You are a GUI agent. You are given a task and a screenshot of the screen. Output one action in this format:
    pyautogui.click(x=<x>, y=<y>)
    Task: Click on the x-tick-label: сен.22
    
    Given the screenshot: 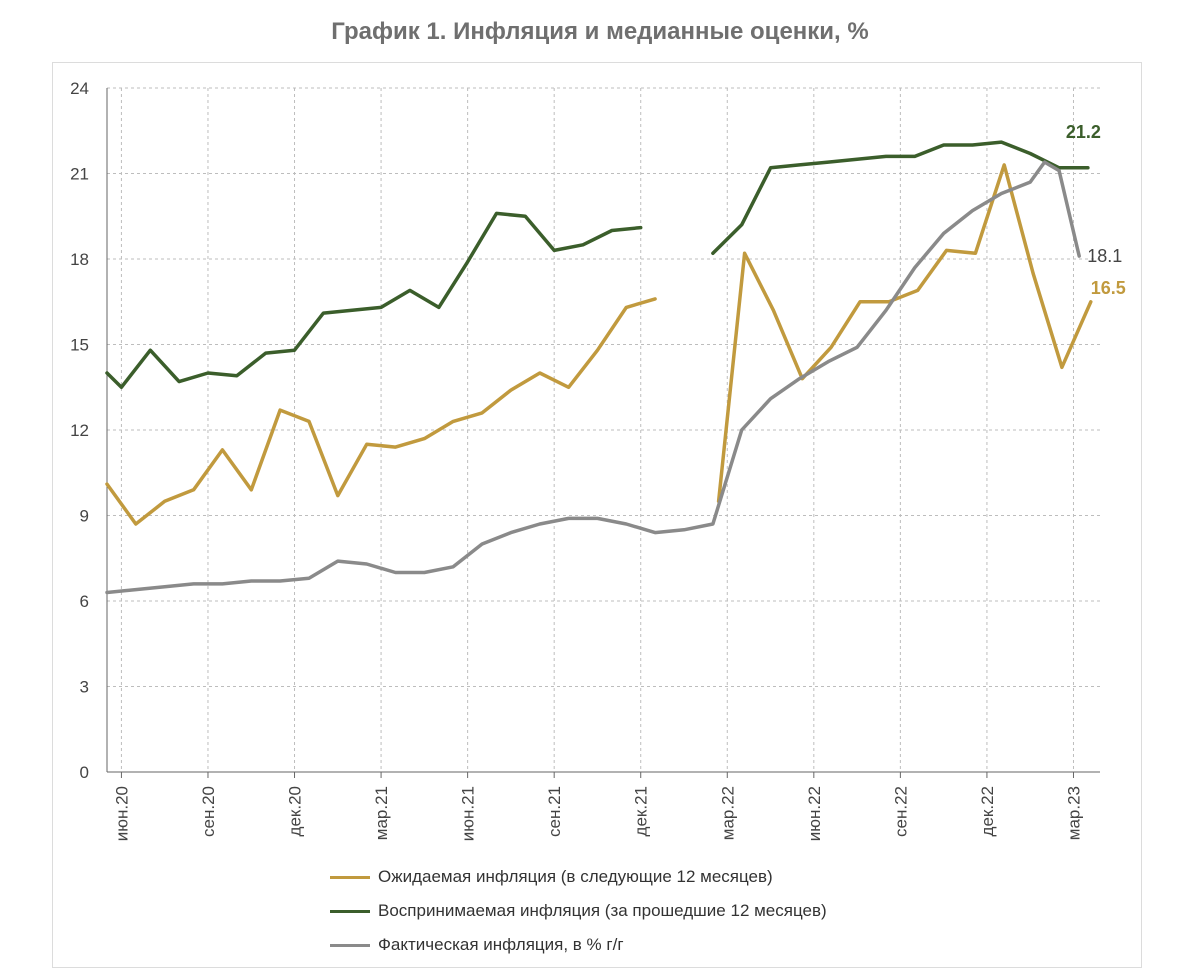 What is the action you would take?
    pyautogui.click(x=900, y=811)
    